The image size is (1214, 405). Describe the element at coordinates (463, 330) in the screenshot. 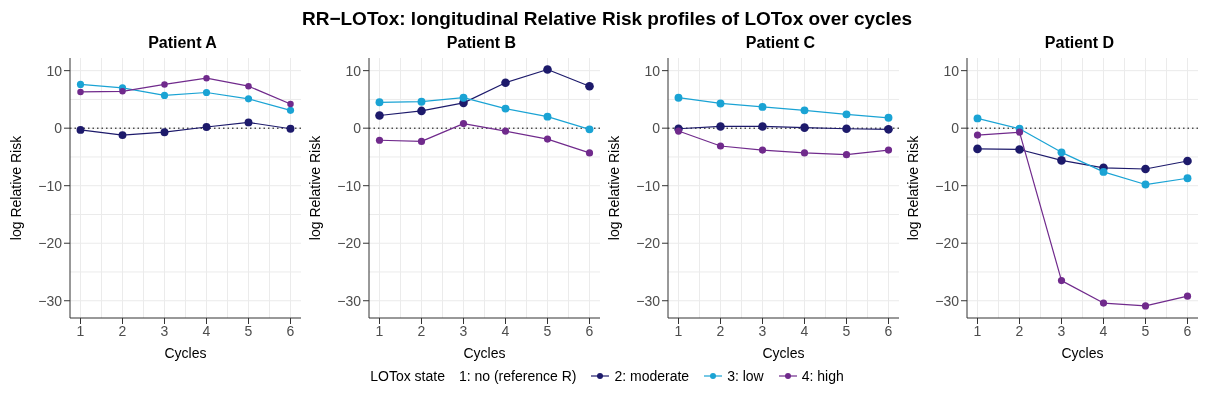

I see `x-tick-label: 3` at that location.